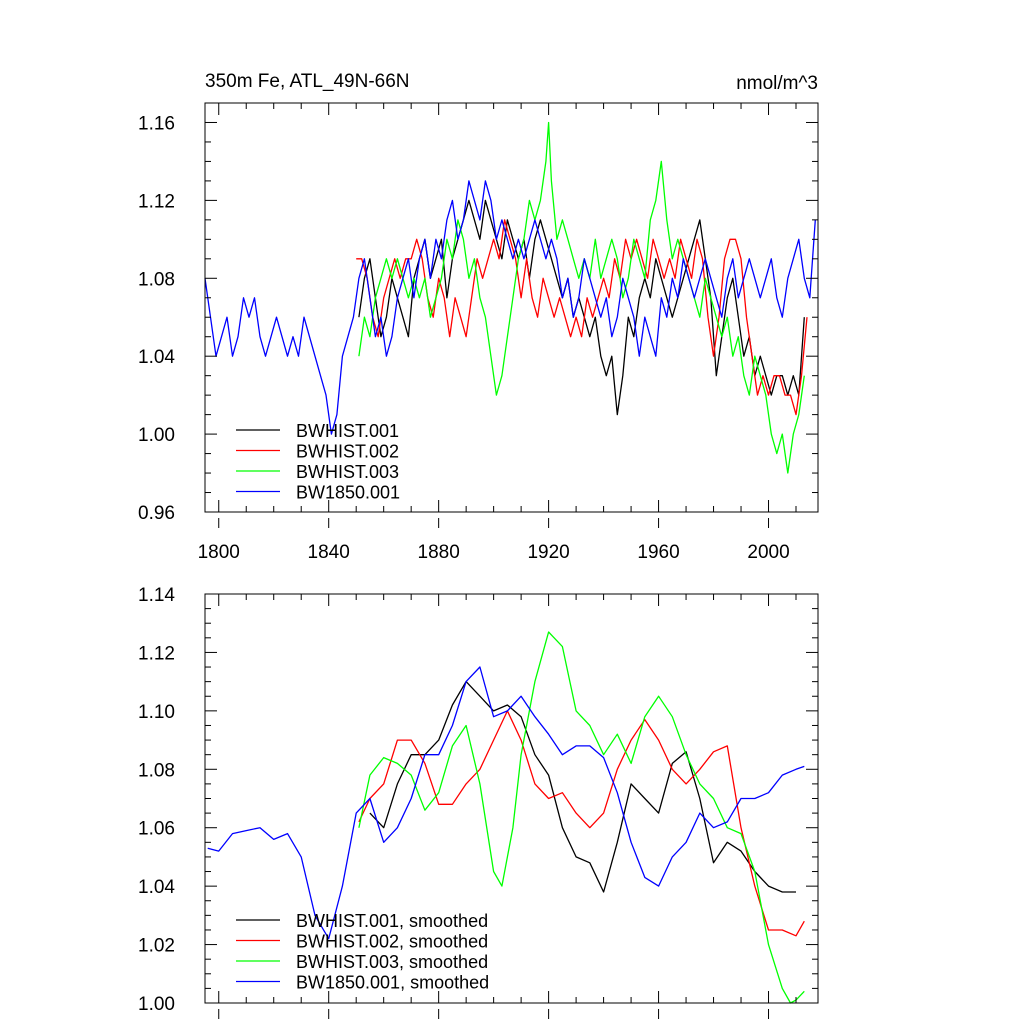  What do you see at coordinates (307, 81) in the screenshot?
I see `chart-title: 350m Fe, ATL_49N-66N` at bounding box center [307, 81].